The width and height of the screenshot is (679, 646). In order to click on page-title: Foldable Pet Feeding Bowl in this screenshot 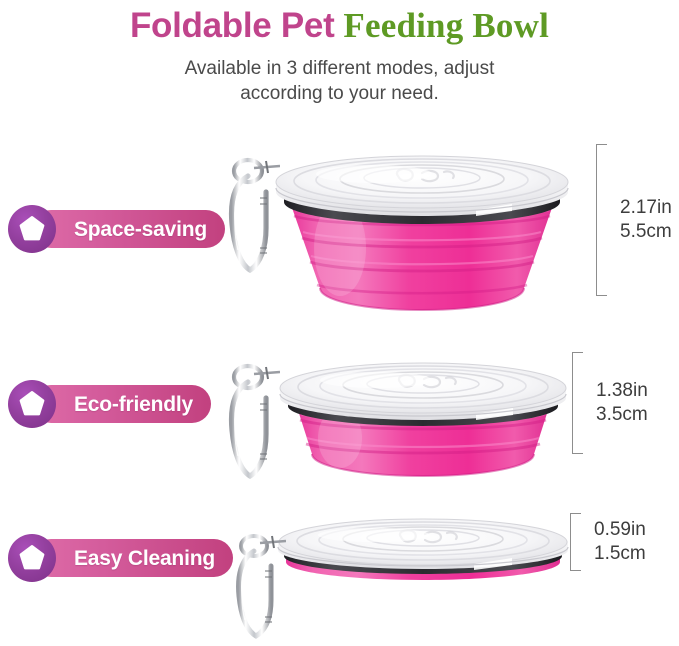, I will do `click(339, 24)`.